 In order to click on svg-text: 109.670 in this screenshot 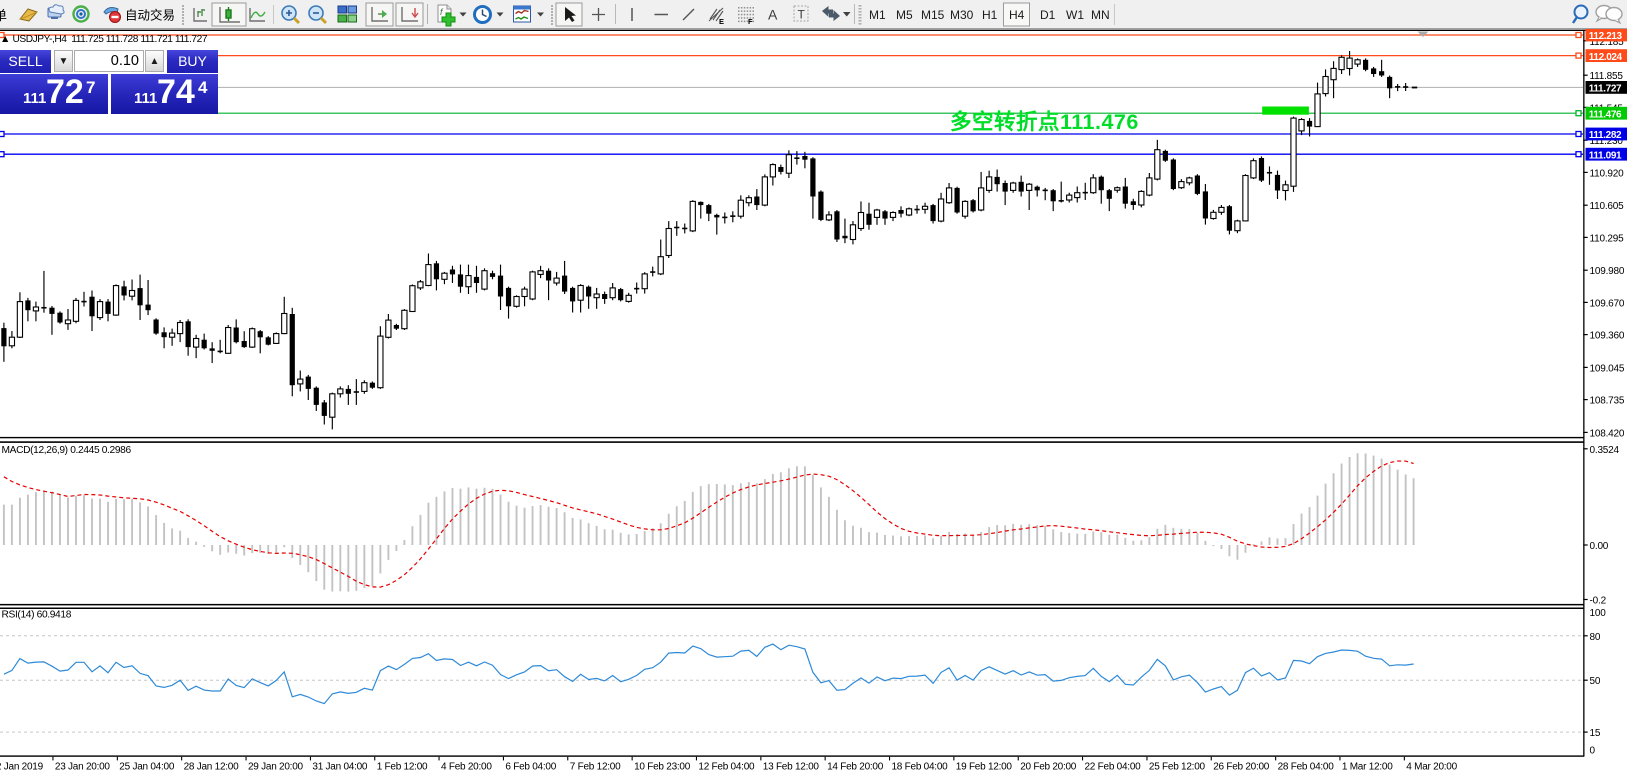, I will do `click(1607, 303)`.